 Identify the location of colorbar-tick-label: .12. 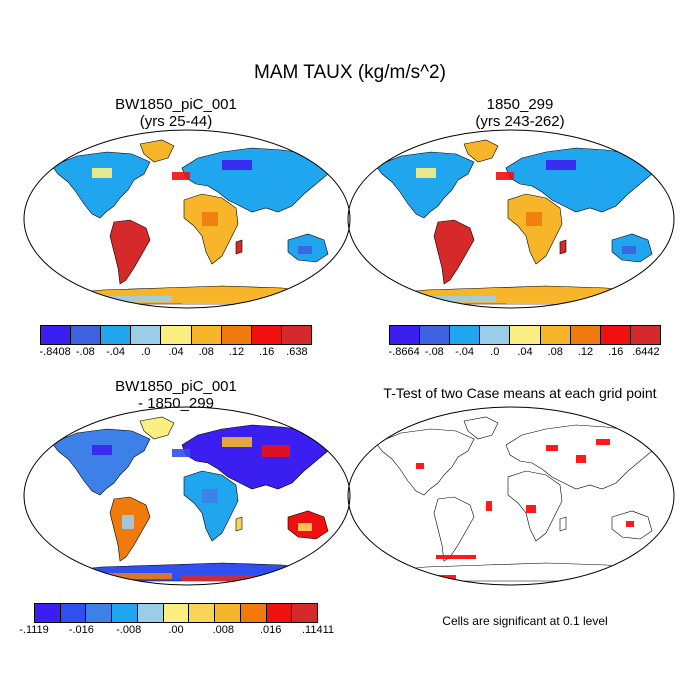
(585, 352).